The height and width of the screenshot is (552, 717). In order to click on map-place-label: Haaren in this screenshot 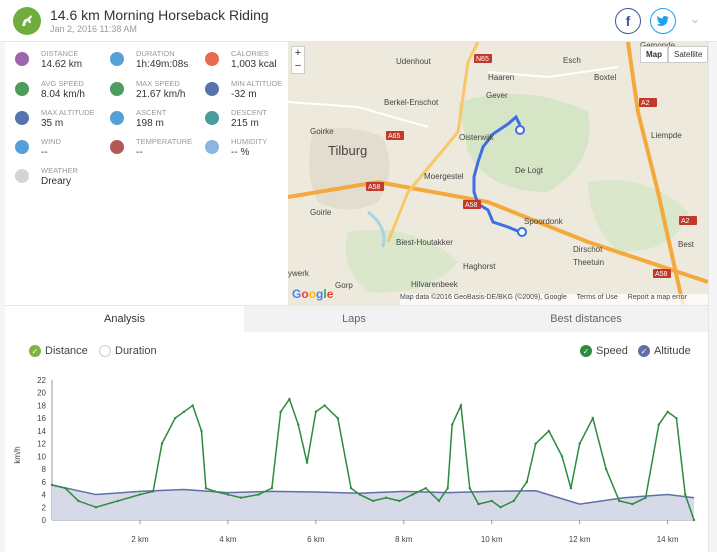, I will do `click(501, 77)`.